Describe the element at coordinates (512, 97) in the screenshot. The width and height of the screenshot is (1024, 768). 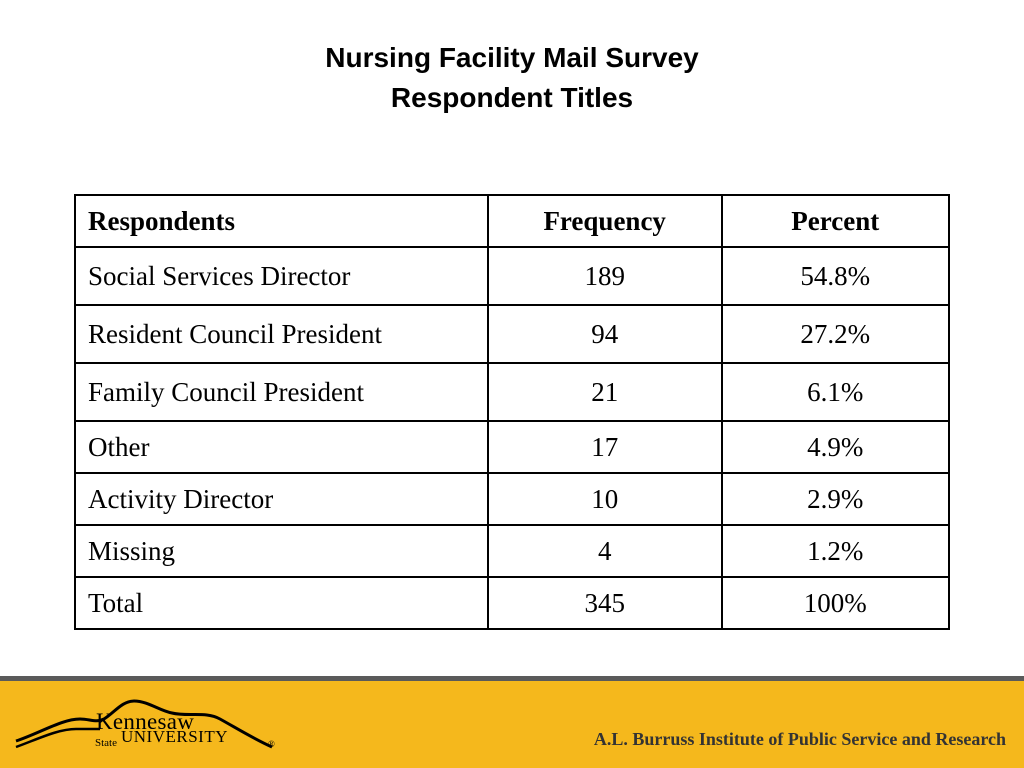
I see `title-line-2: Respondent Titles` at that location.